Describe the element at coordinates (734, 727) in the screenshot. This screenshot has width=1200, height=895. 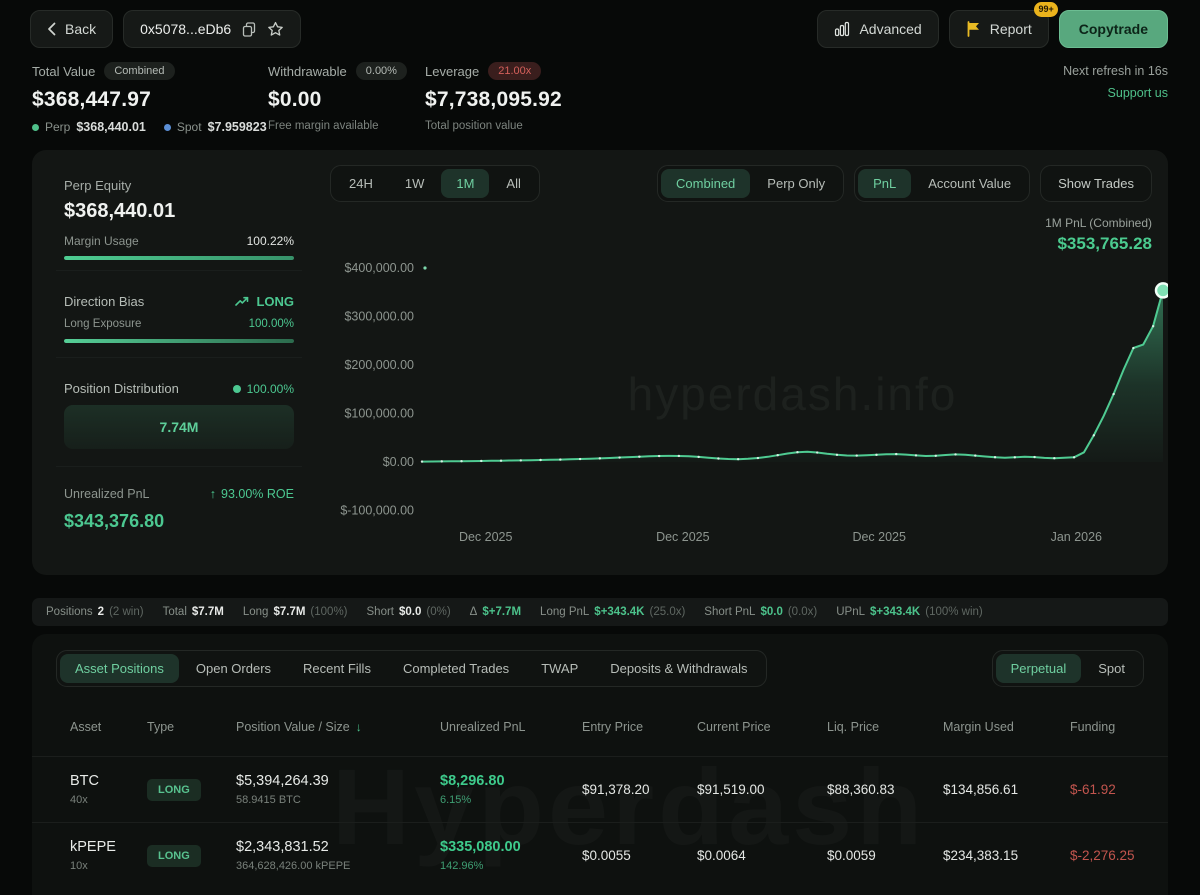
I see `column-header-current-price: Current Price` at that location.